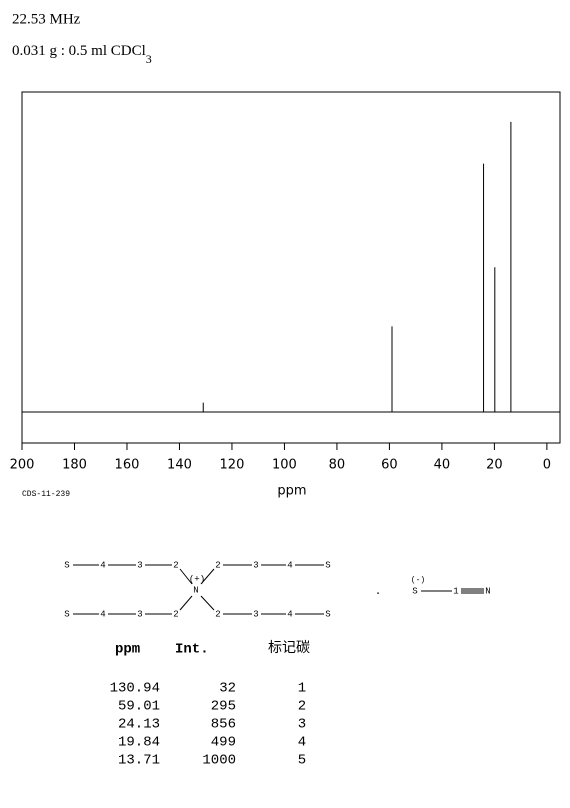  I want to click on table-ppm: 13.71, so click(139, 761).